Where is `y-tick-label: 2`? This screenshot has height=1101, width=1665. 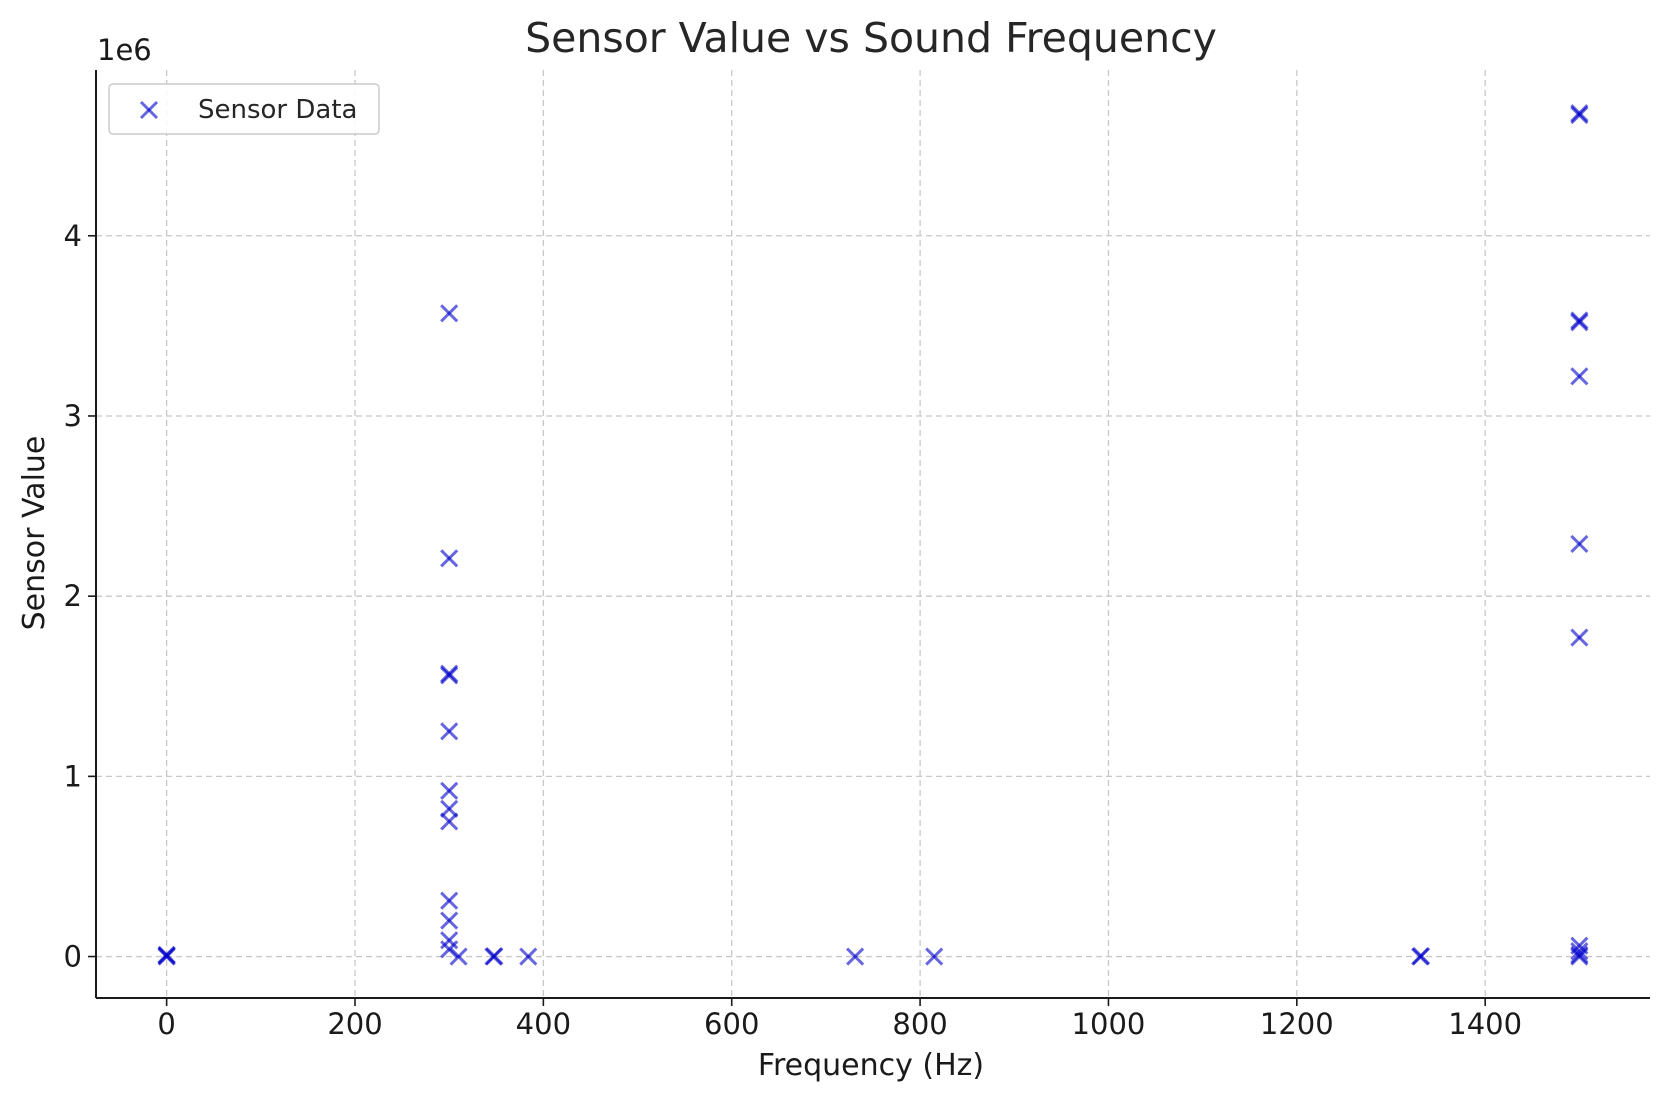
y-tick-label: 2 is located at coordinates (73, 596).